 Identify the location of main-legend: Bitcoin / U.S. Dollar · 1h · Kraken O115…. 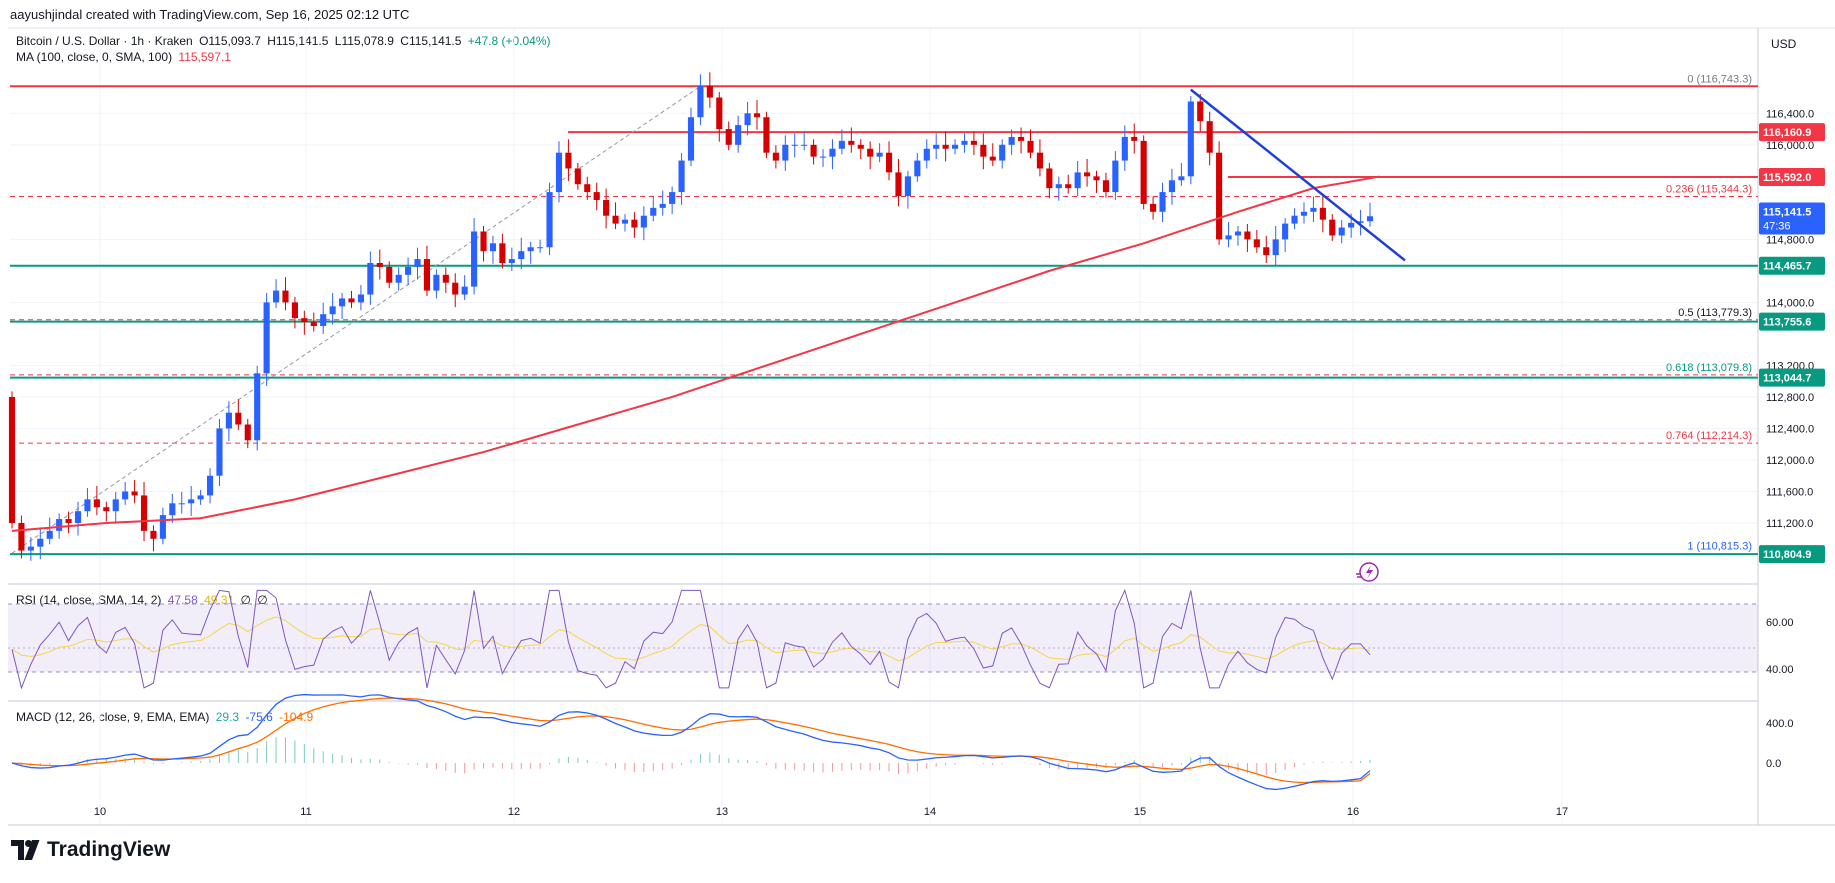
(285, 41).